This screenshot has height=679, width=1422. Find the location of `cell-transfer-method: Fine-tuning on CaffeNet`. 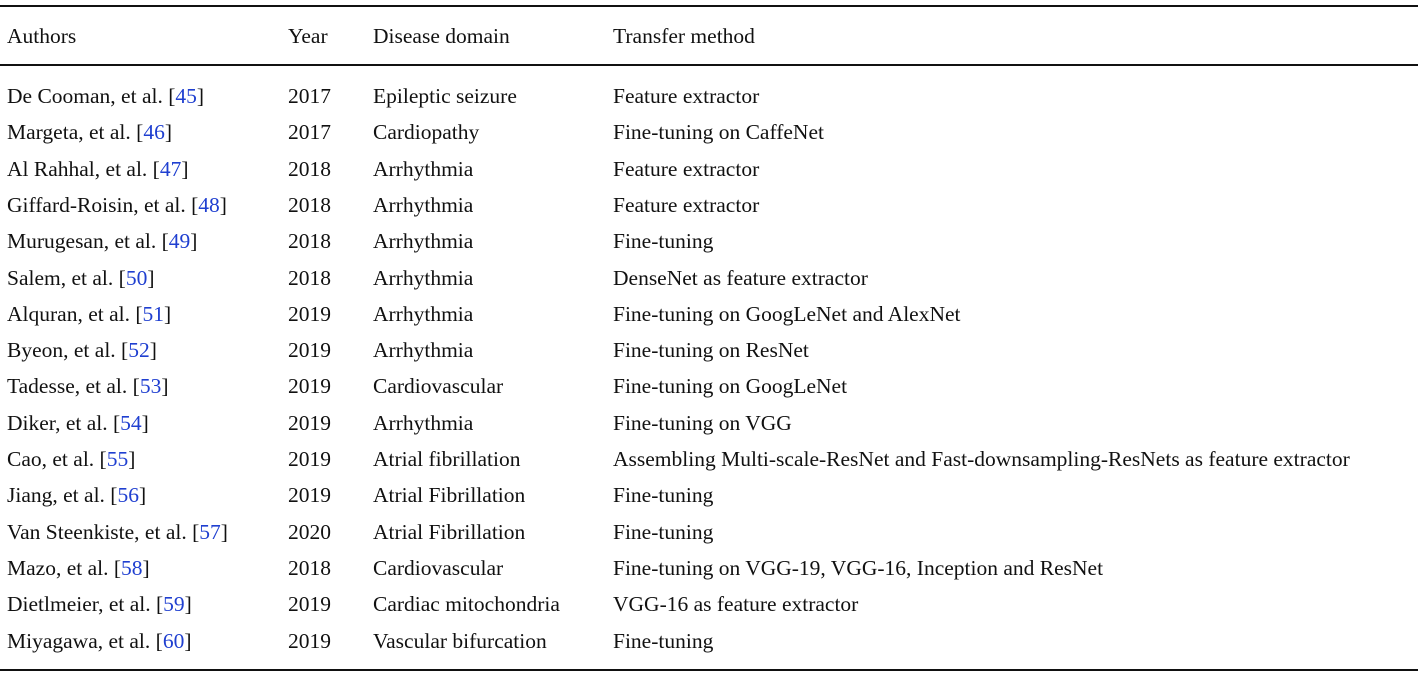

cell-transfer-method: Fine-tuning on CaffeNet is located at coordinates (718, 132).